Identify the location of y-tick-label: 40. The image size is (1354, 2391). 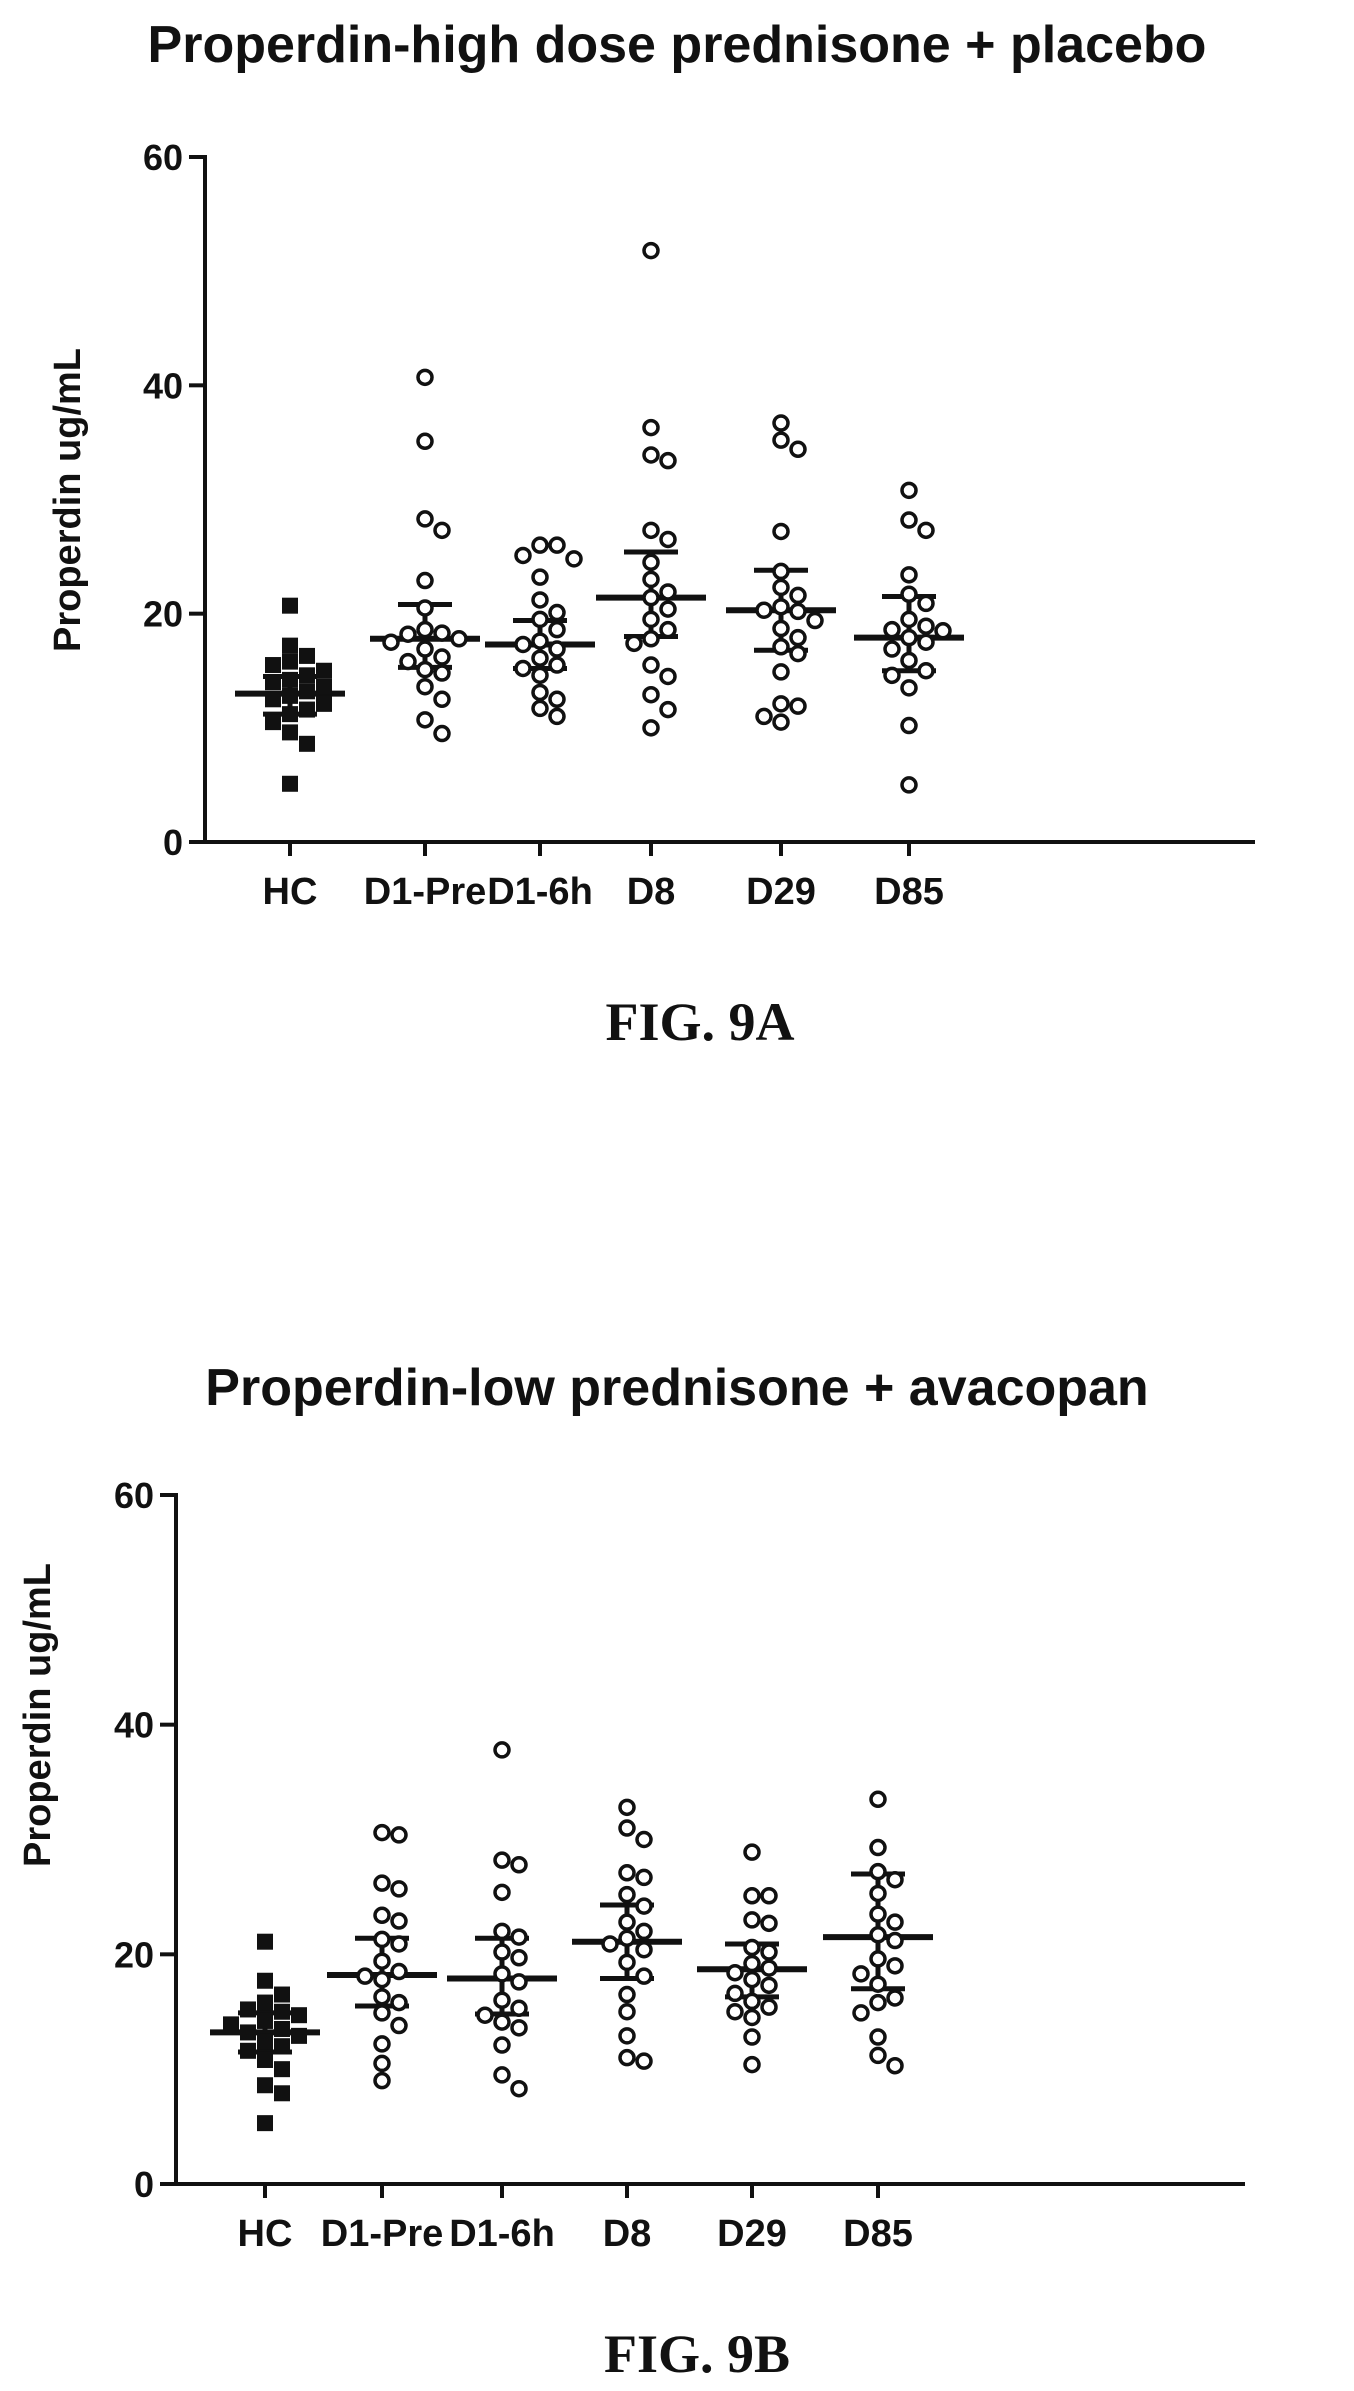
(163, 385).